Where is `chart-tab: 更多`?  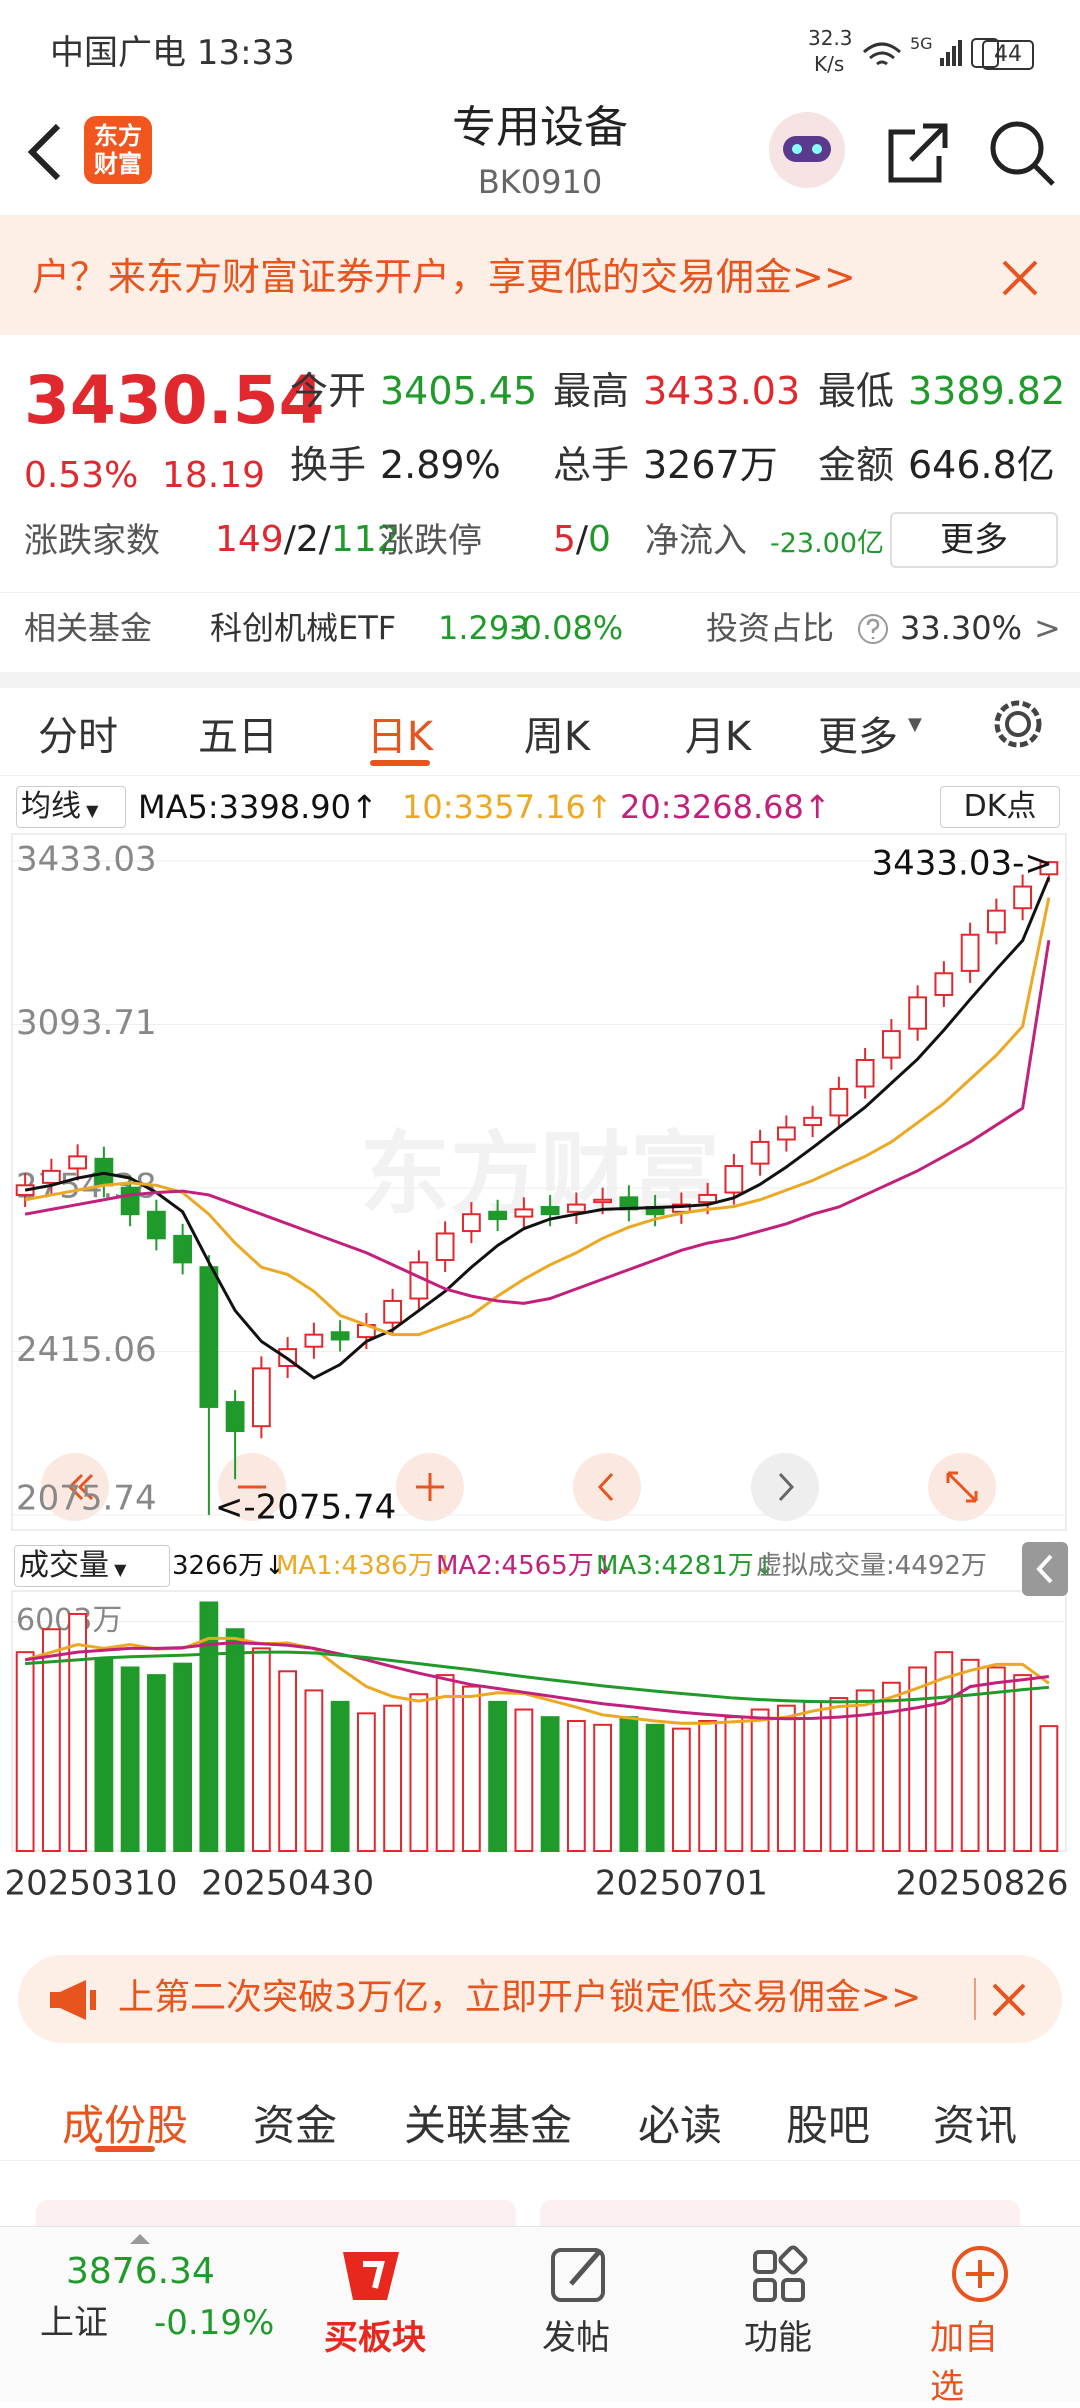
chart-tab: 更多 is located at coordinates (858, 737).